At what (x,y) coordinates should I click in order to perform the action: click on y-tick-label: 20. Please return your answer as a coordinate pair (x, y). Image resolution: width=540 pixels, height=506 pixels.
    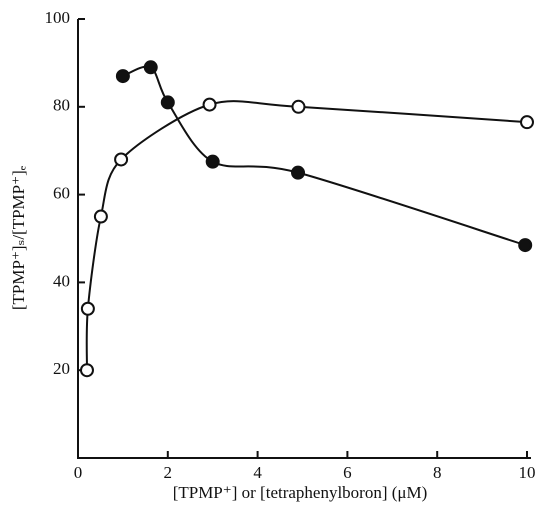
    Looking at the image, I should click on (61, 368).